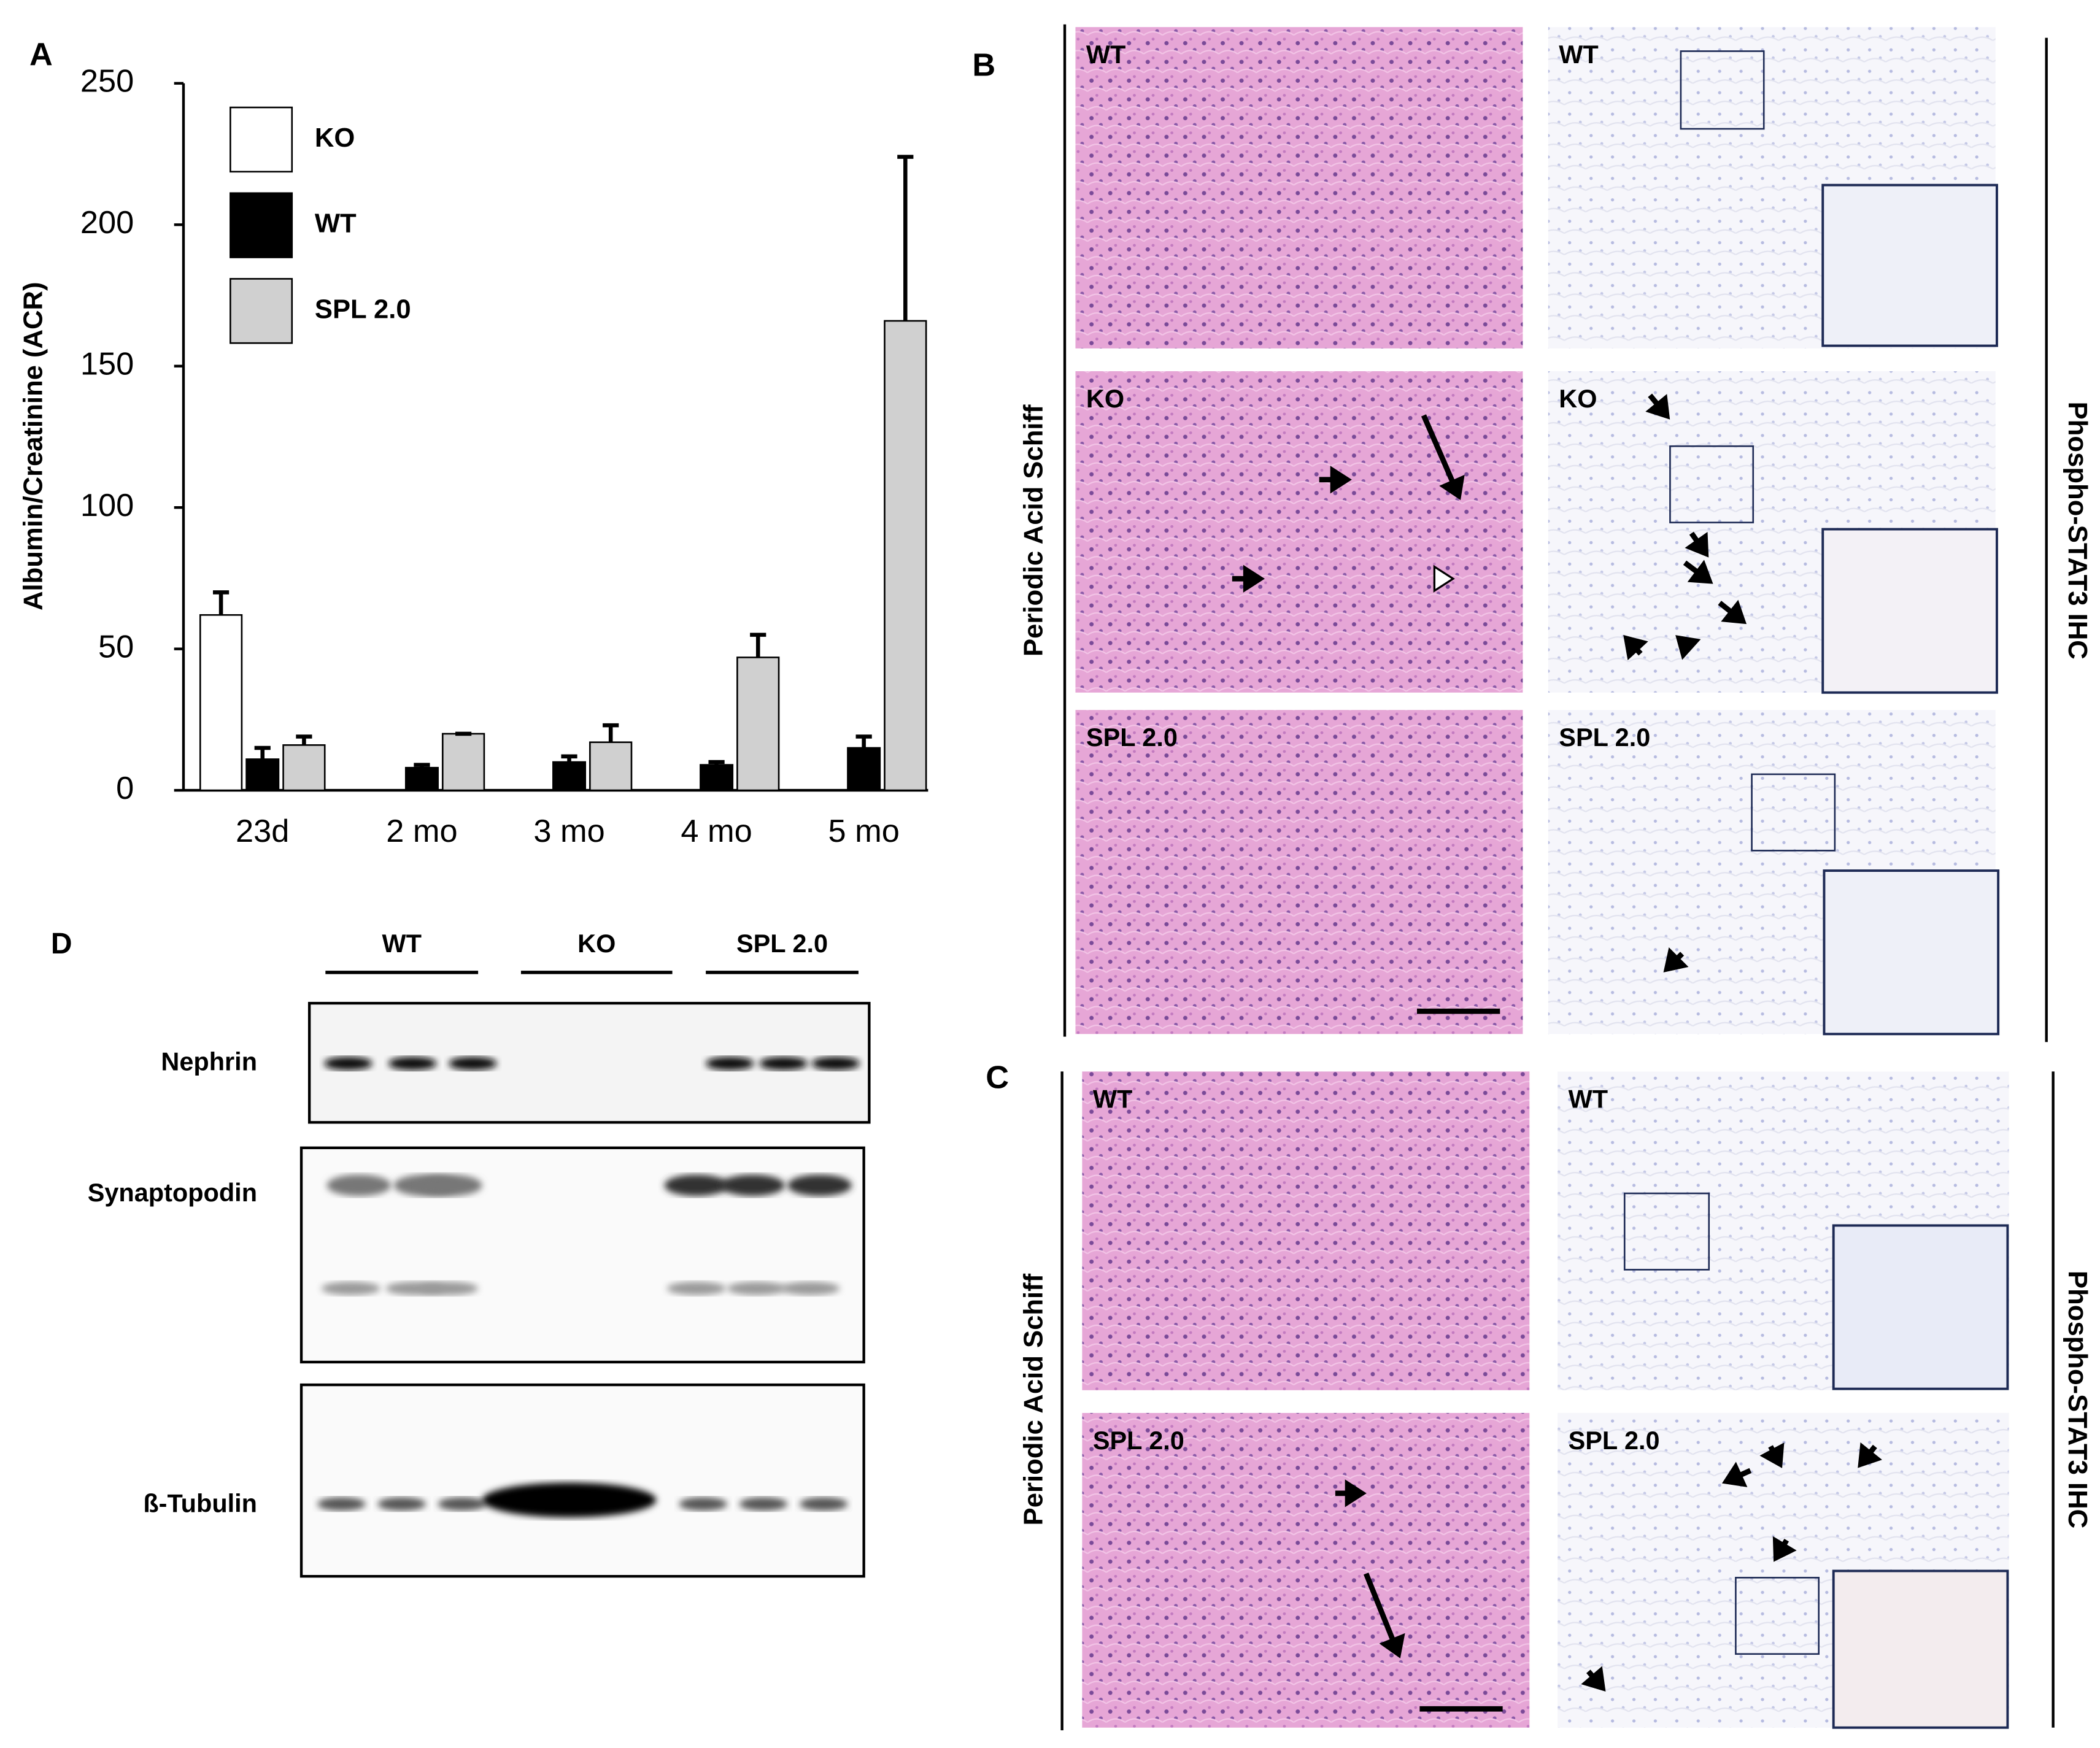  Describe the element at coordinates (782, 944) in the screenshot. I see `group-label: SPL 2.0` at that location.